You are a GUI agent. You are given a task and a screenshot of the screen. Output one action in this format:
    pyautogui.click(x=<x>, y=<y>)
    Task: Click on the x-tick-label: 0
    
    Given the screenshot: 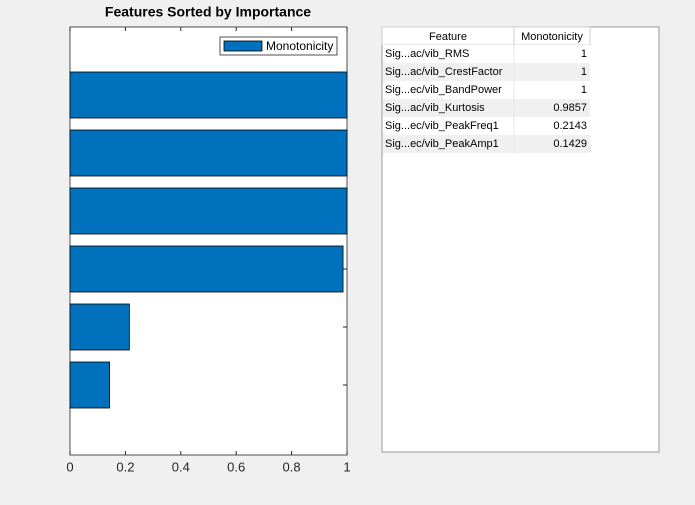 What is the action you would take?
    pyautogui.click(x=69, y=466)
    